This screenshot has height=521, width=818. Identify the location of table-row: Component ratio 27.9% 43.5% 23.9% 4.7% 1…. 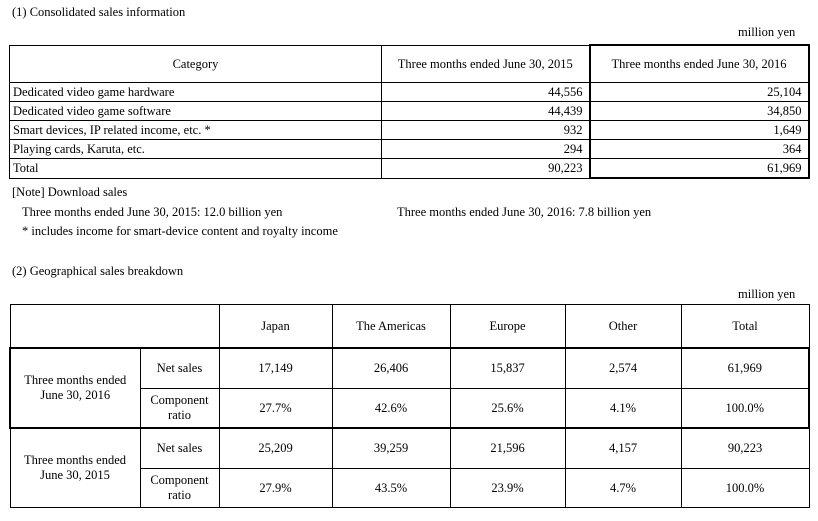
(410, 488).